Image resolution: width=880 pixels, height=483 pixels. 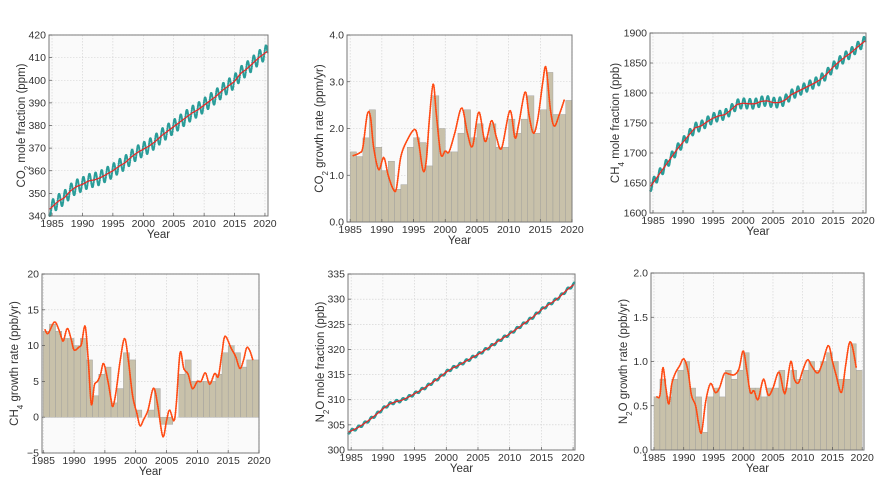 What do you see at coordinates (336, 375) in the screenshot?
I see `y-tick-label: 315` at bounding box center [336, 375].